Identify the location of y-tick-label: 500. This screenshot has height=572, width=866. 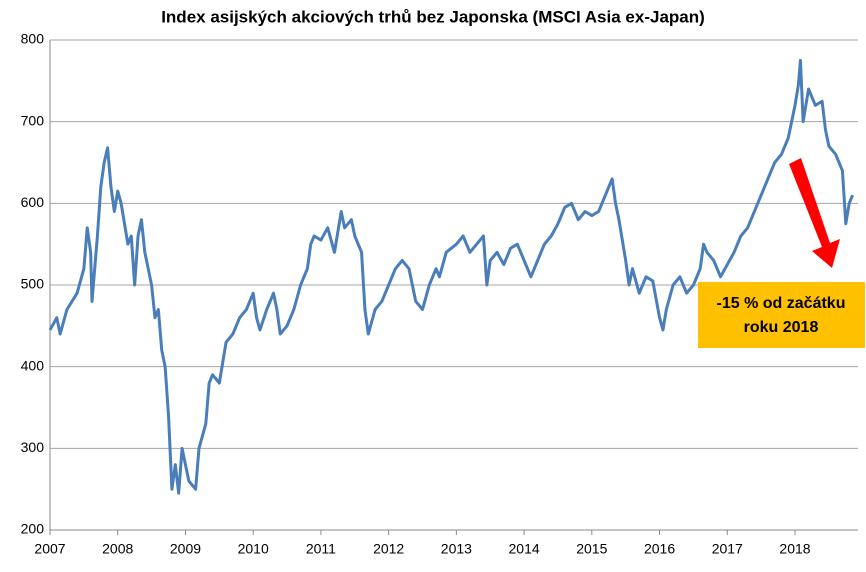
(33, 284).